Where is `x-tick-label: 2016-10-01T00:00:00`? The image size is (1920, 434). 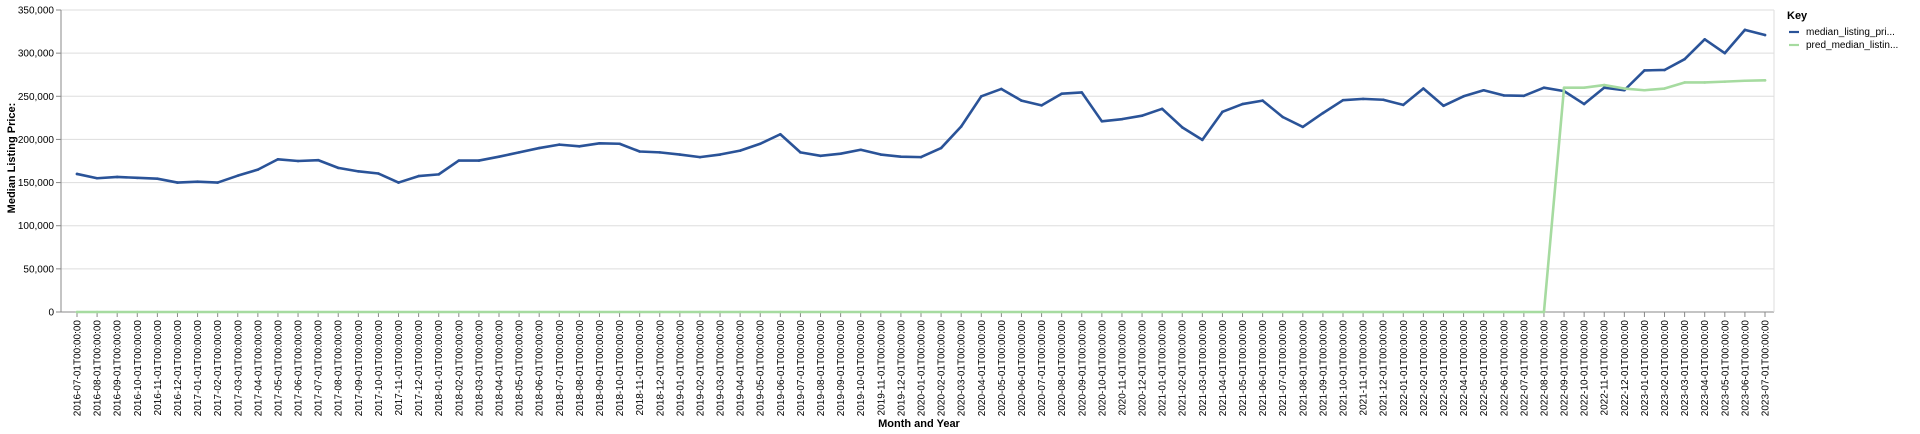
x-tick-label: 2016-10-01T00:00:00 is located at coordinates (138, 368).